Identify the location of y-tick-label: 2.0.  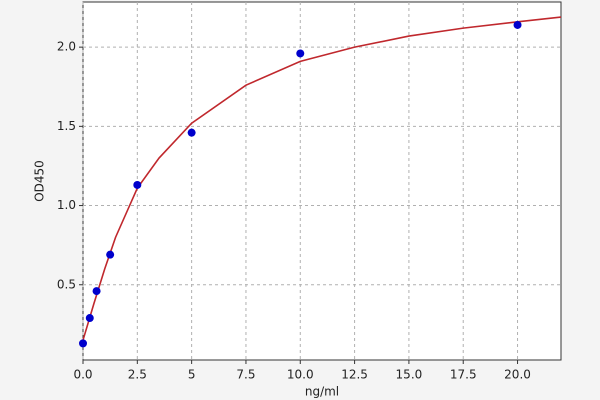
(66, 47).